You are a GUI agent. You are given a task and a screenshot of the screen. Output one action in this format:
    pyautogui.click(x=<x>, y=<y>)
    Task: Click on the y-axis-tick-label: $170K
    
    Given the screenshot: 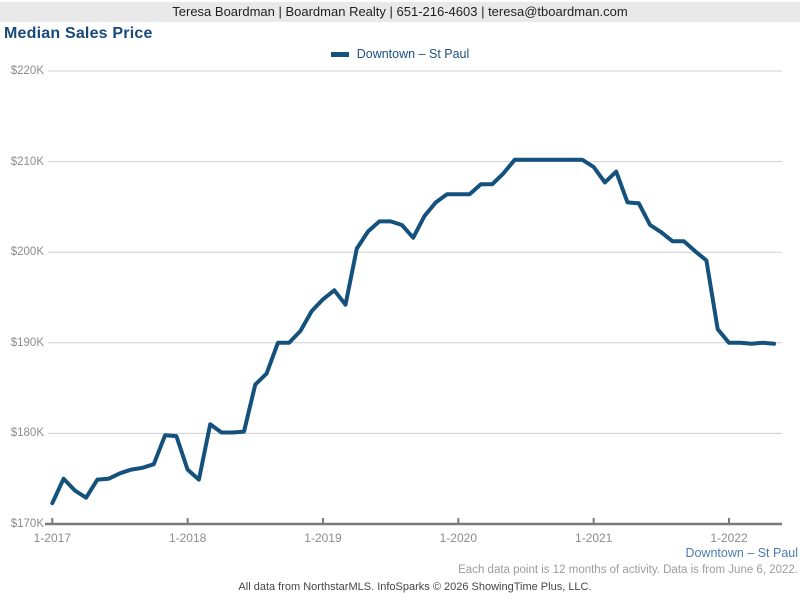 What is the action you would take?
    pyautogui.click(x=27, y=524)
    